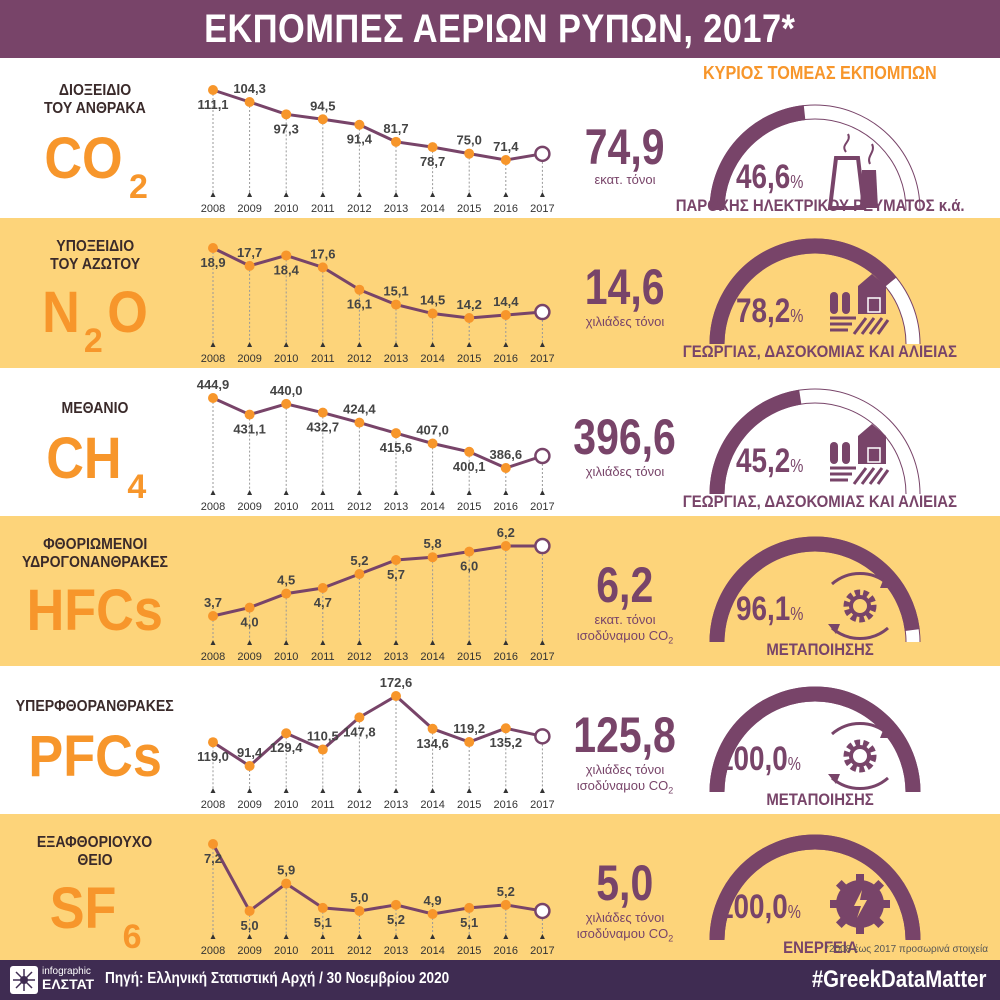 This screenshot has height=1000, width=1000. I want to click on sector-header: ΚΥΡΙΟΣ ΤΟΜΕΑΣ ΕΚΠΟΜΠΩΝ, so click(820, 73).